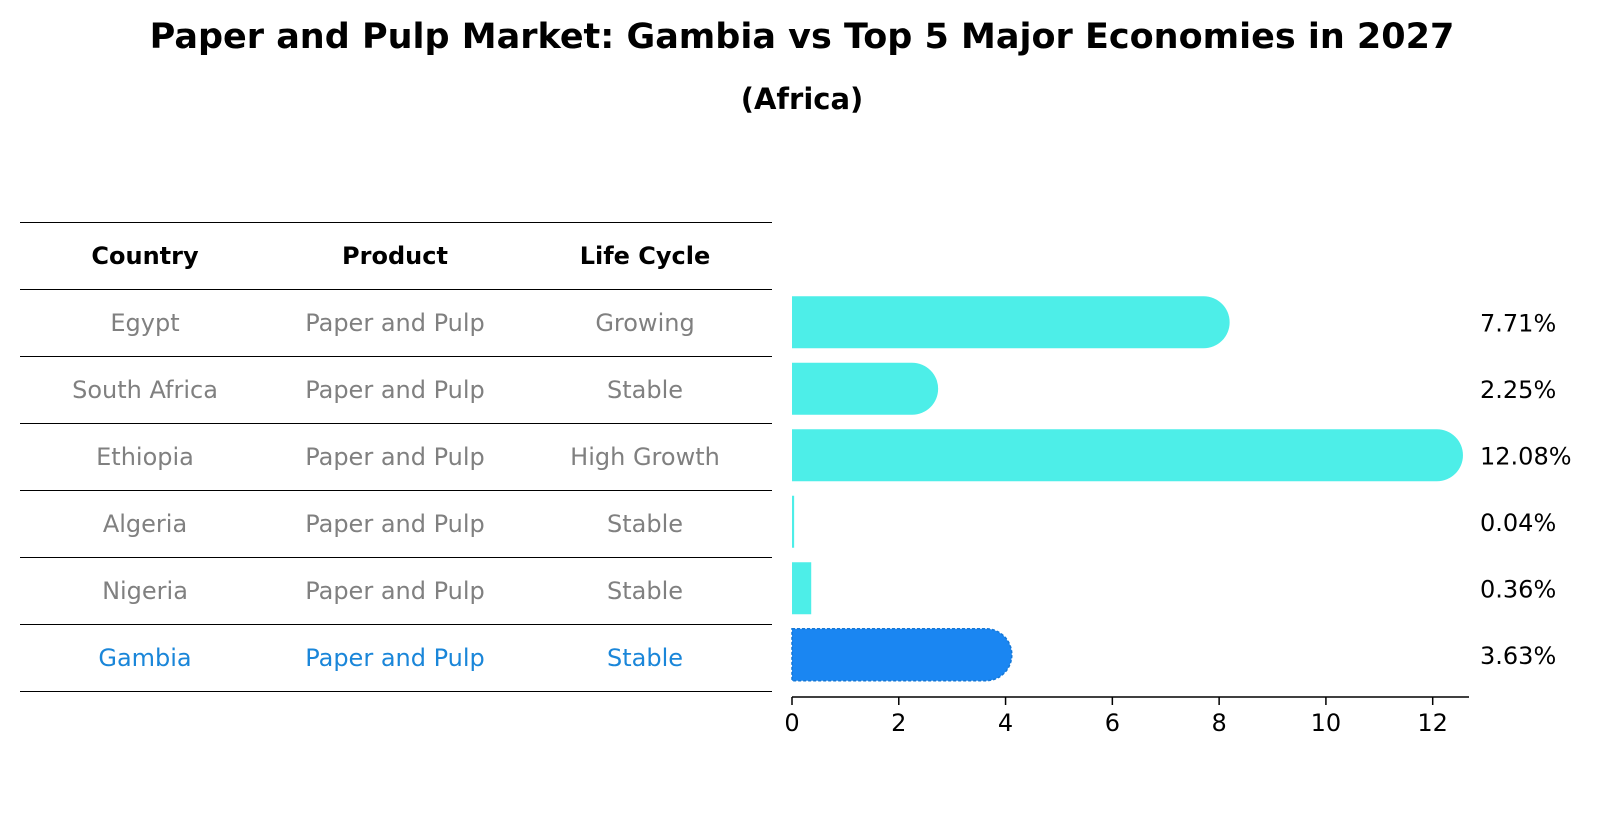 Image resolution: width=1604 pixels, height=823 pixels. What do you see at coordinates (145, 591) in the screenshot?
I see `country-cell: Nigeria` at bounding box center [145, 591].